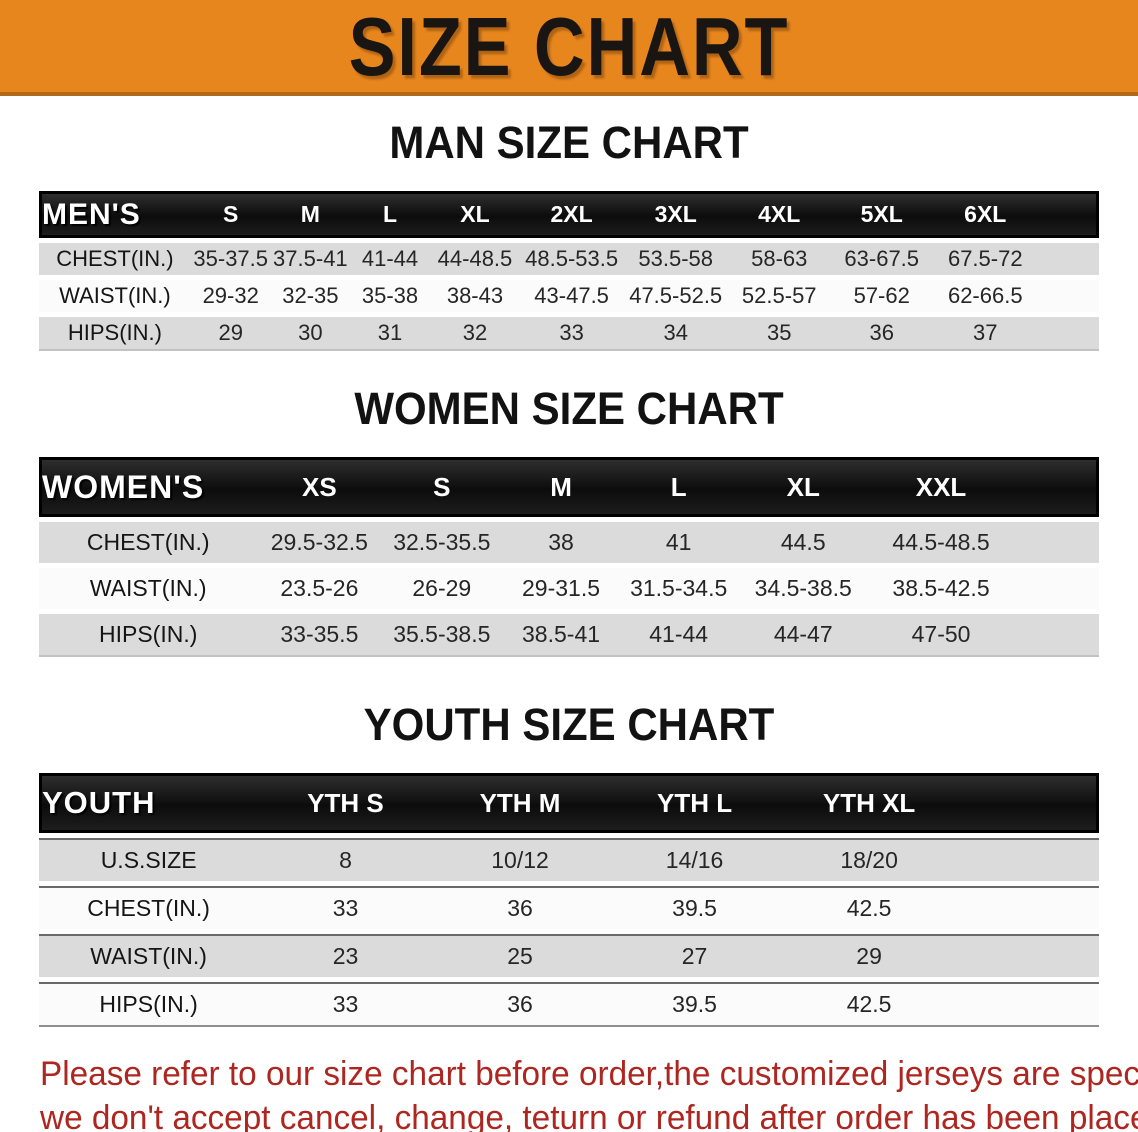 This screenshot has width=1138, height=1132. Describe the element at coordinates (572, 214) in the screenshot. I see `size-column-header: 2XL` at that location.